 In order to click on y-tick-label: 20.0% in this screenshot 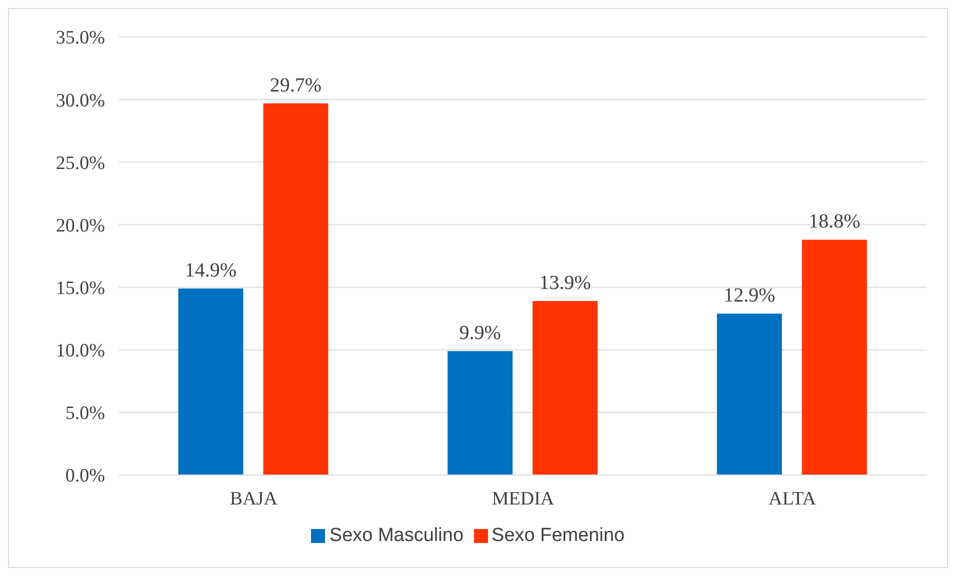, I will do `click(81, 225)`.